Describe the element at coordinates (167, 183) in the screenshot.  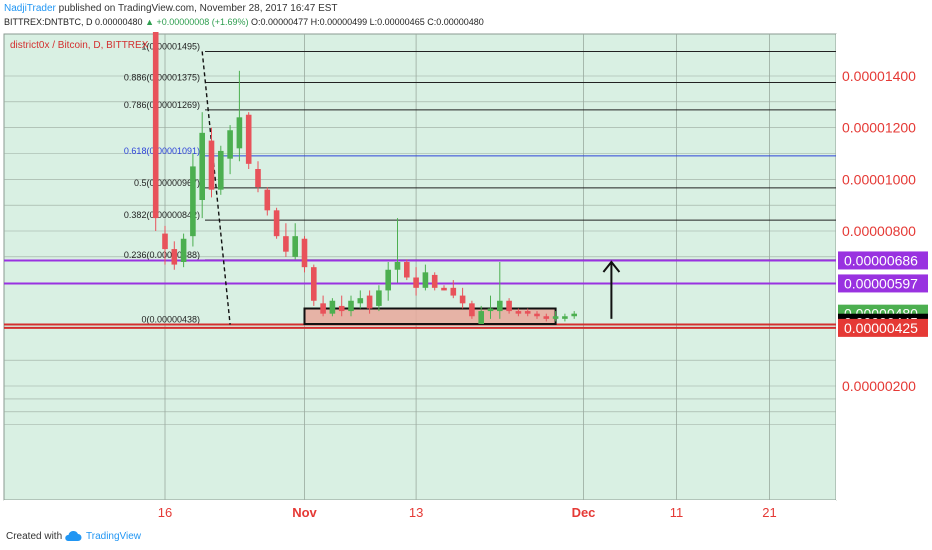
I see `fib-level-label: 0.5(0.00000967)` at that location.